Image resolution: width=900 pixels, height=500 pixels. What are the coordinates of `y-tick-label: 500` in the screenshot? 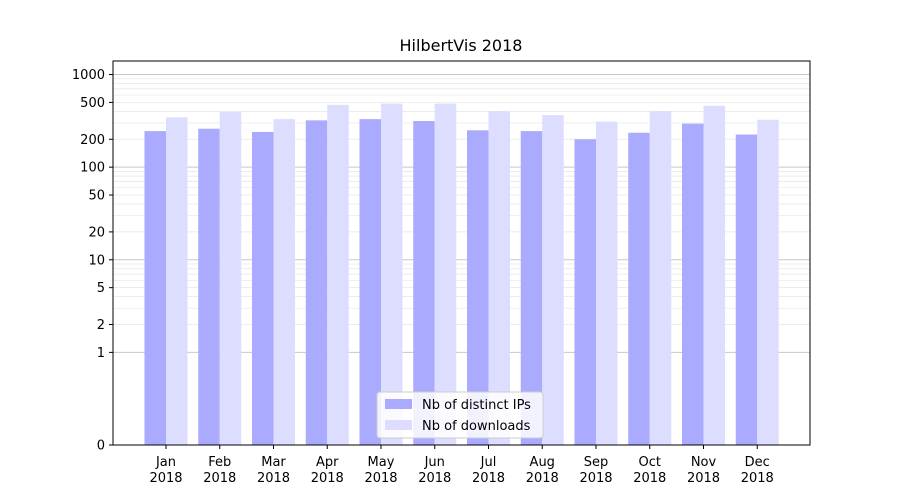 It's located at (92, 103).